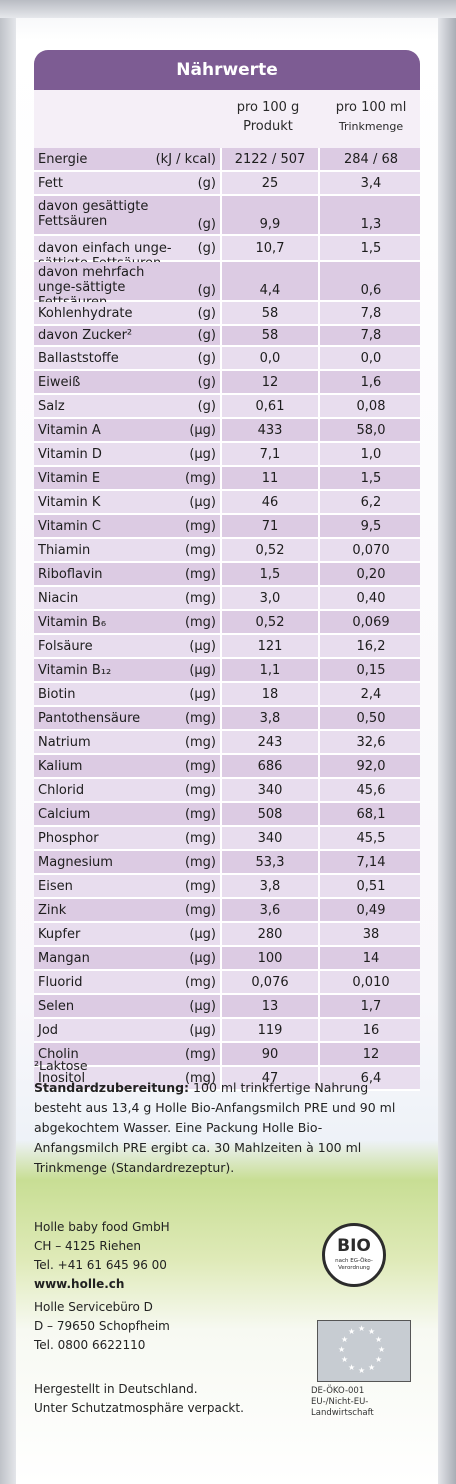 This screenshot has height=1484, width=456. I want to click on value-per-100g: 25, so click(270, 183).